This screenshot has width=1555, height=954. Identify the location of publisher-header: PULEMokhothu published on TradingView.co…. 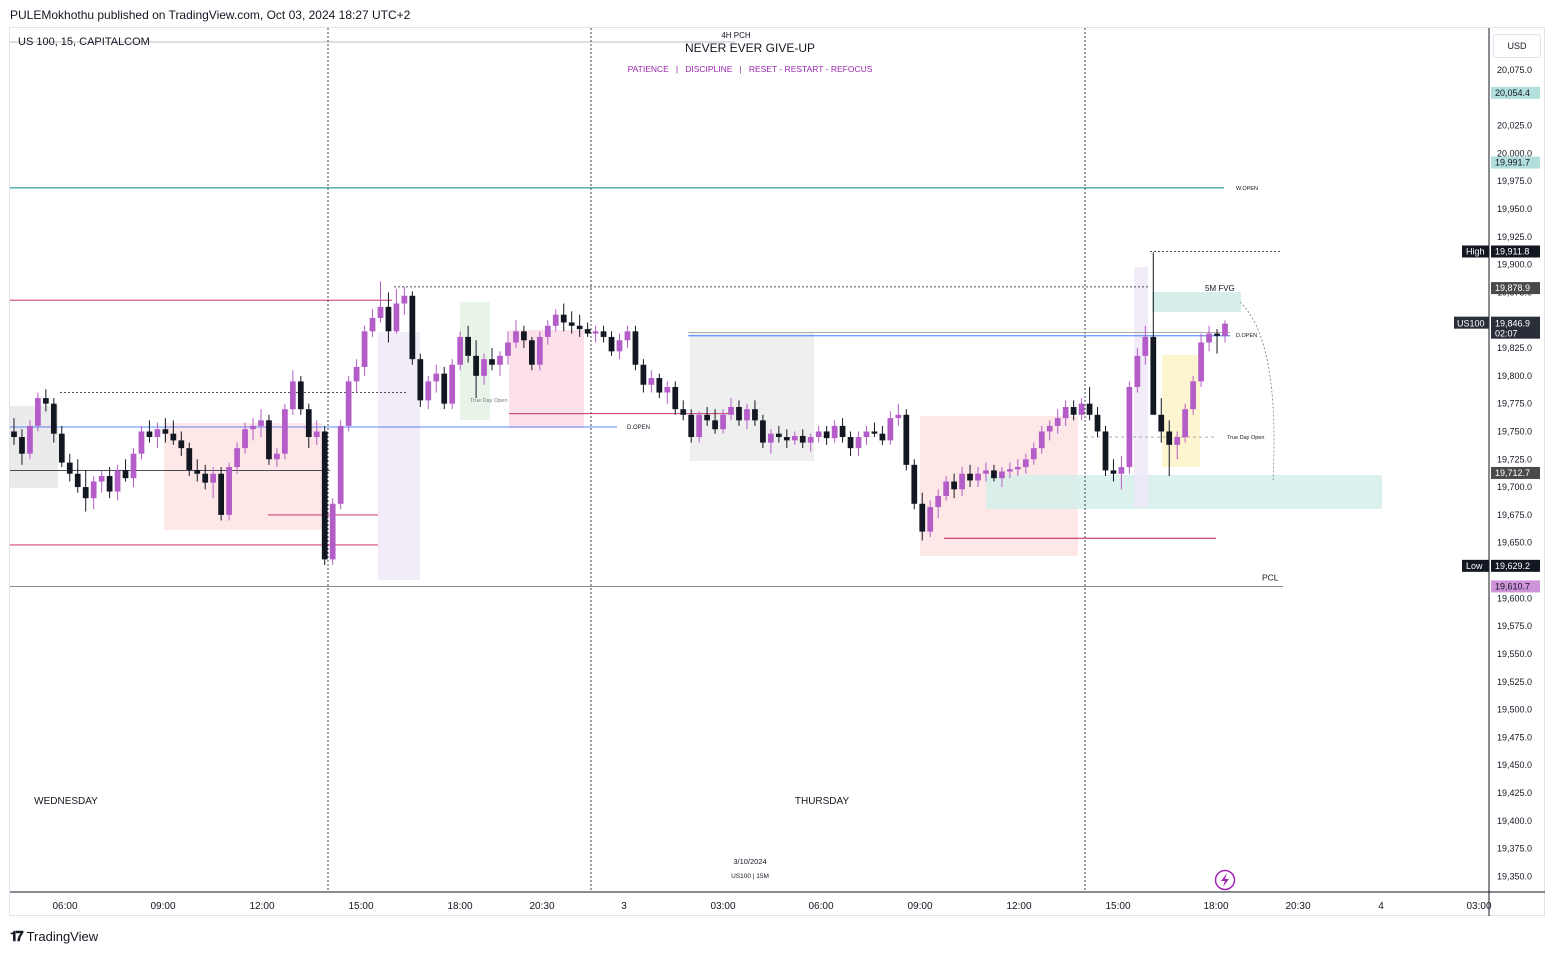
(210, 15).